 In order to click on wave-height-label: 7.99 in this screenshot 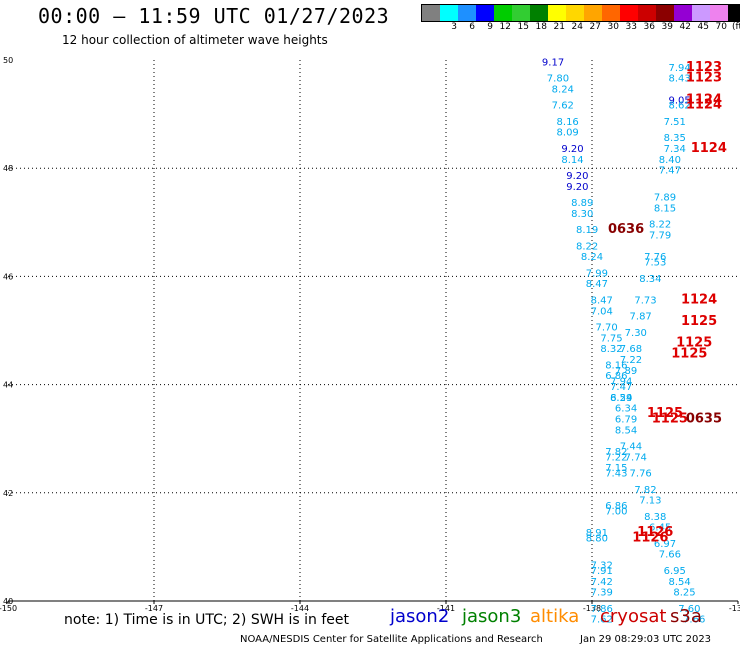, I will do `click(597, 273)`.